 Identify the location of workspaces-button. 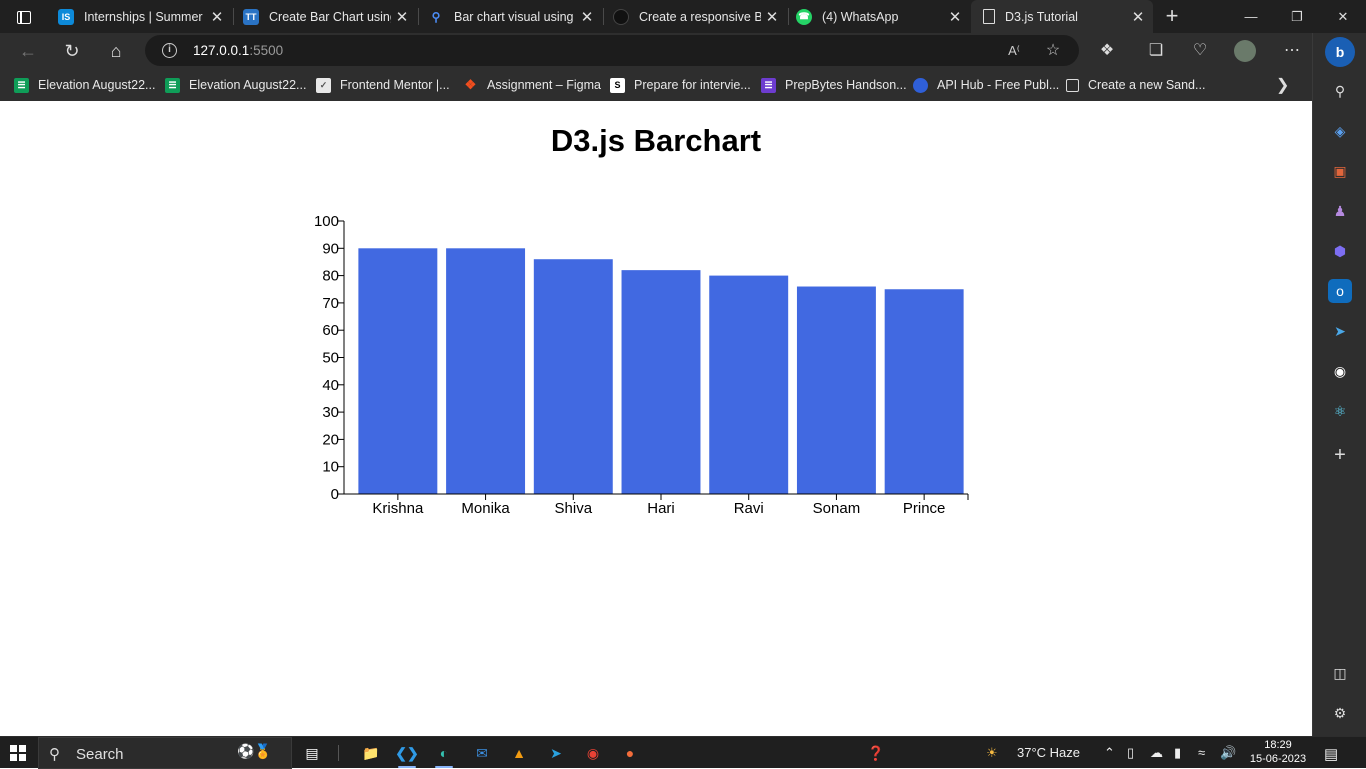
(24, 17).